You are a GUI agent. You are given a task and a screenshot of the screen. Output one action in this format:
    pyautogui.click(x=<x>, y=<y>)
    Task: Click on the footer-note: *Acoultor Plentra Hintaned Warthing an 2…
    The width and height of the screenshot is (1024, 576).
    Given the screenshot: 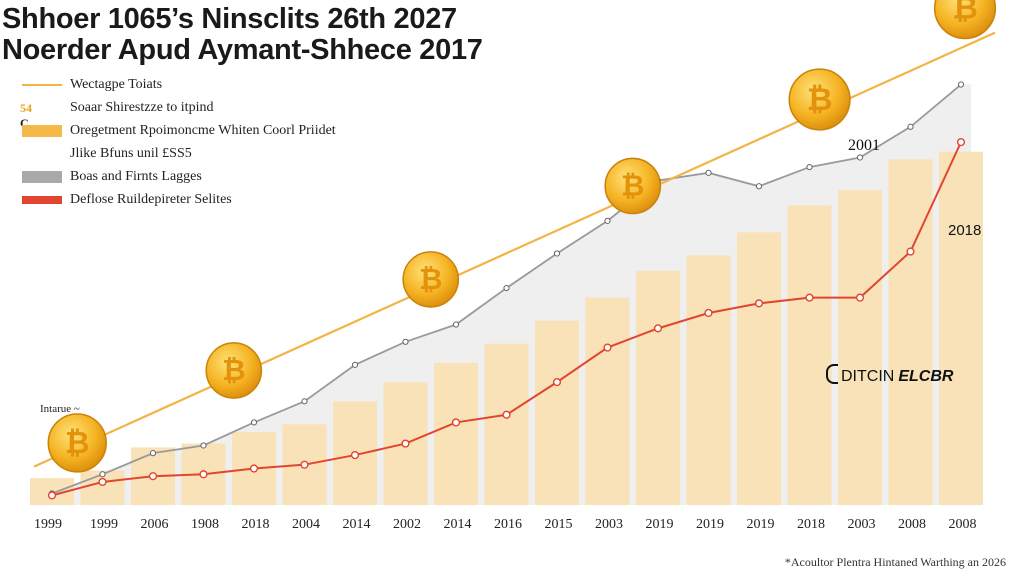 What is the action you would take?
    pyautogui.click(x=895, y=562)
    